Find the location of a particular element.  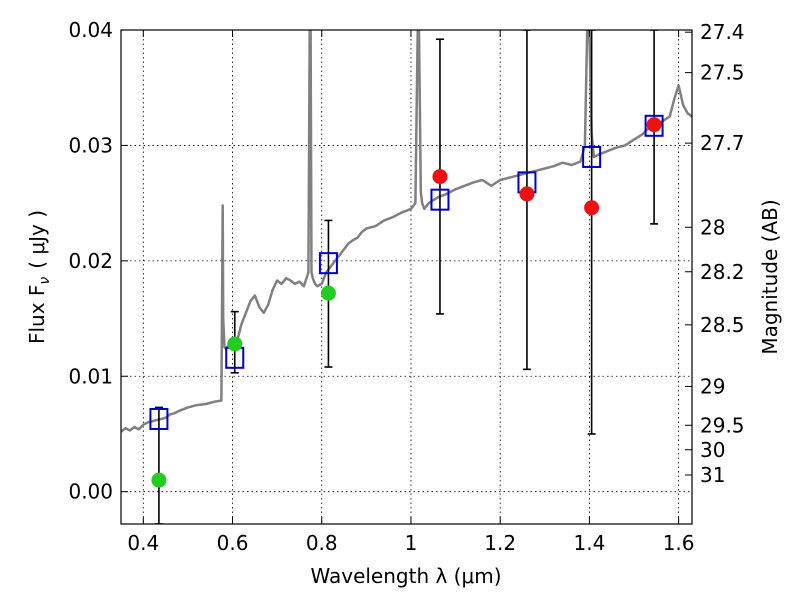

mag-tick-label: 29 is located at coordinates (712, 386).